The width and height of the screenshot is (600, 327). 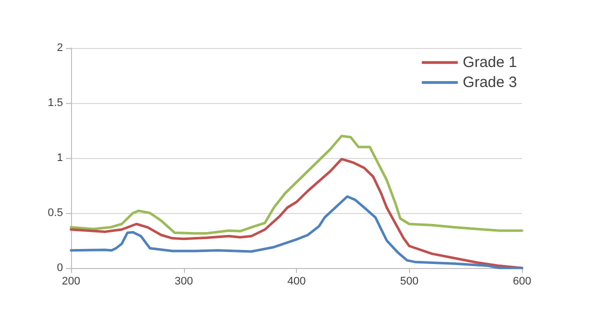 I want to click on legend-label: Grade 3, so click(x=490, y=82).